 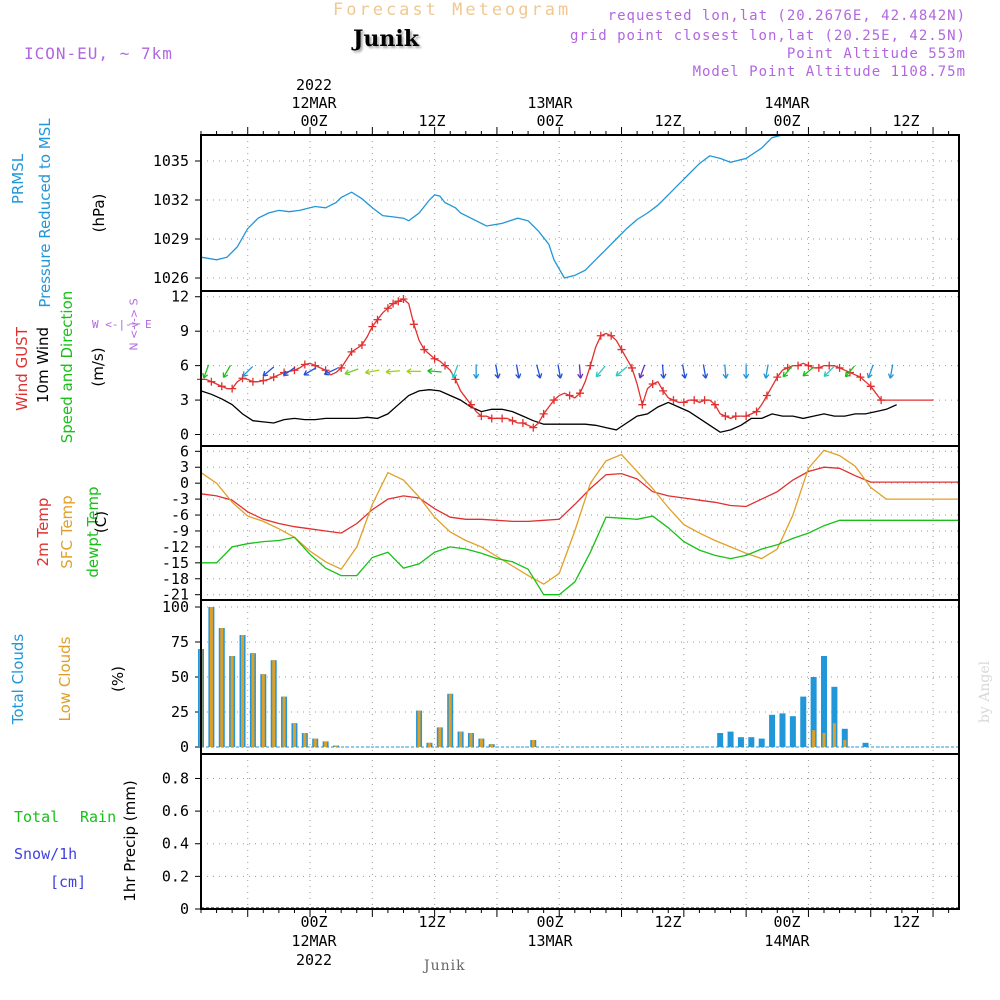 I want to click on y-tick-label-precip: 0.4, so click(x=175, y=844).